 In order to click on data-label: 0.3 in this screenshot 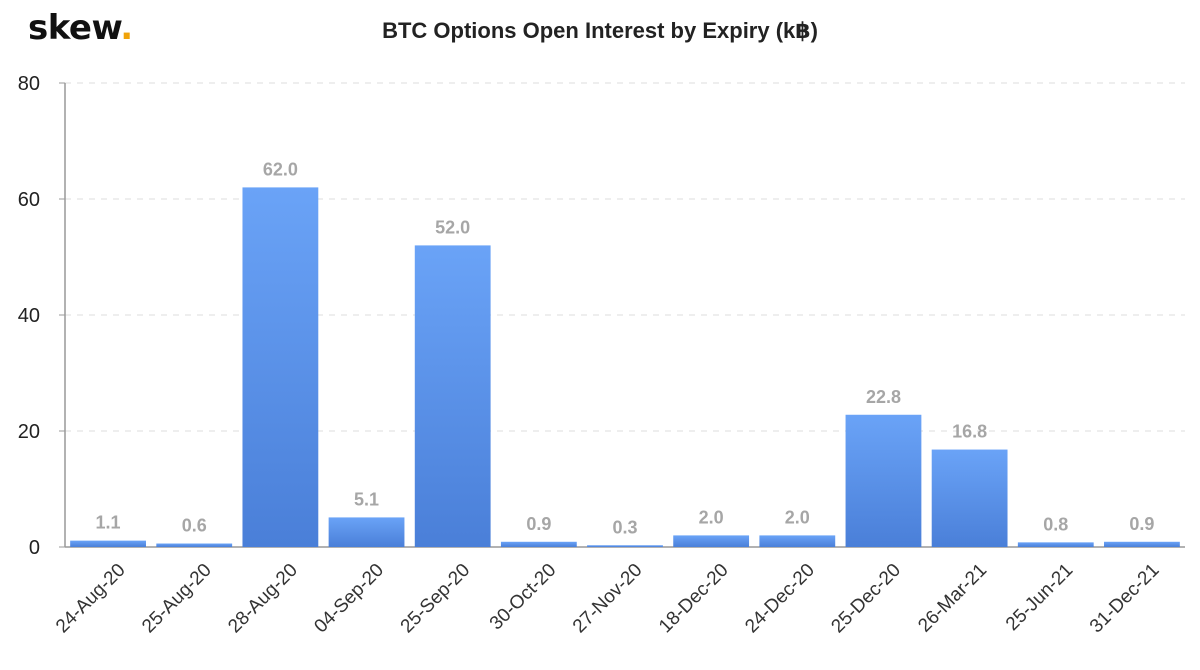, I will do `click(624, 527)`.